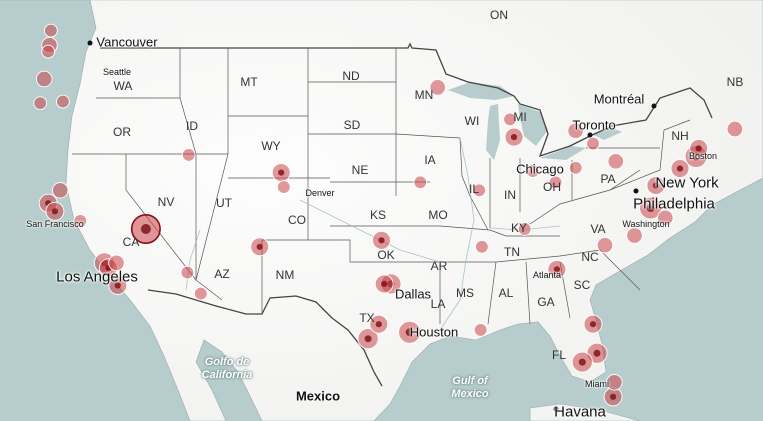 The height and width of the screenshot is (421, 763). I want to click on label-fl: FL, so click(559, 355).